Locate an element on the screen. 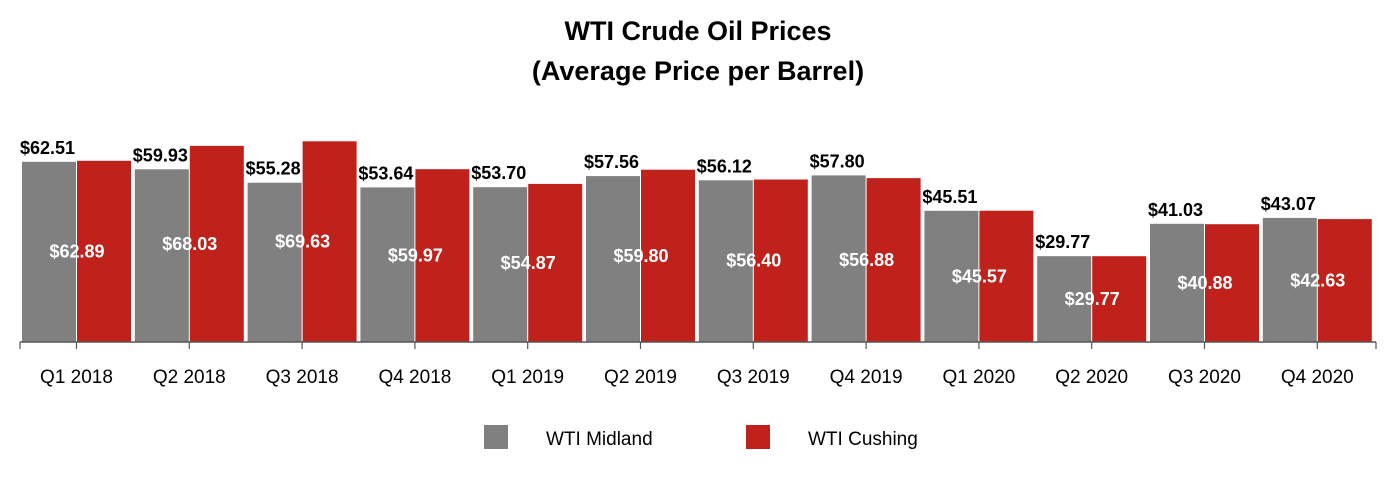  bar-wti-cushing-q4-2018 is located at coordinates (442, 255).